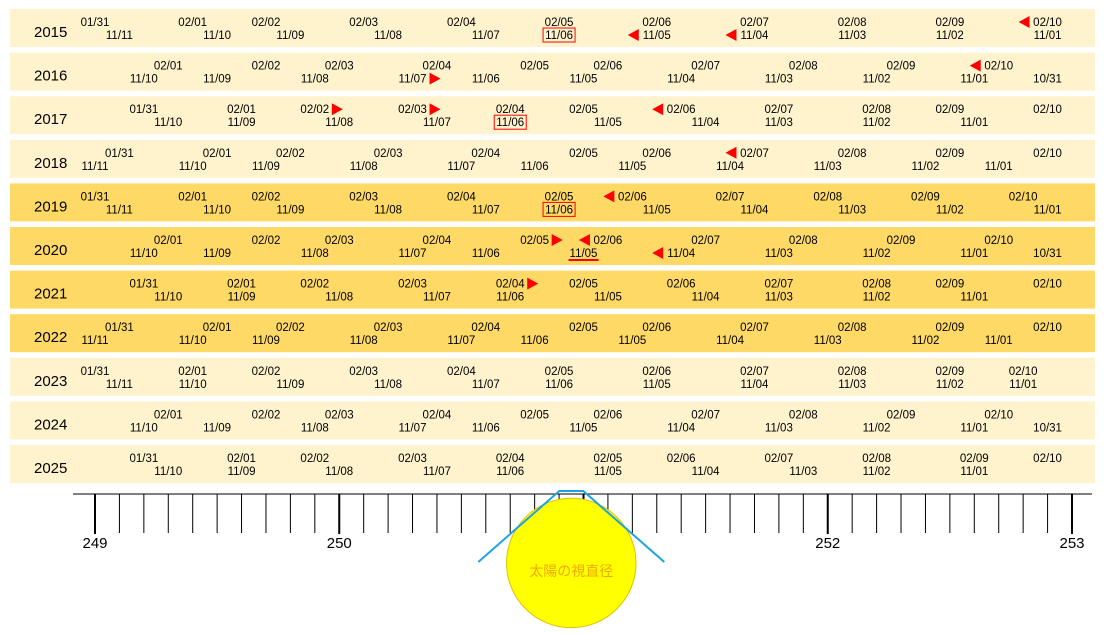 This screenshot has width=1108, height=634. I want to click on top-date-label: 01/31, so click(119, 154).